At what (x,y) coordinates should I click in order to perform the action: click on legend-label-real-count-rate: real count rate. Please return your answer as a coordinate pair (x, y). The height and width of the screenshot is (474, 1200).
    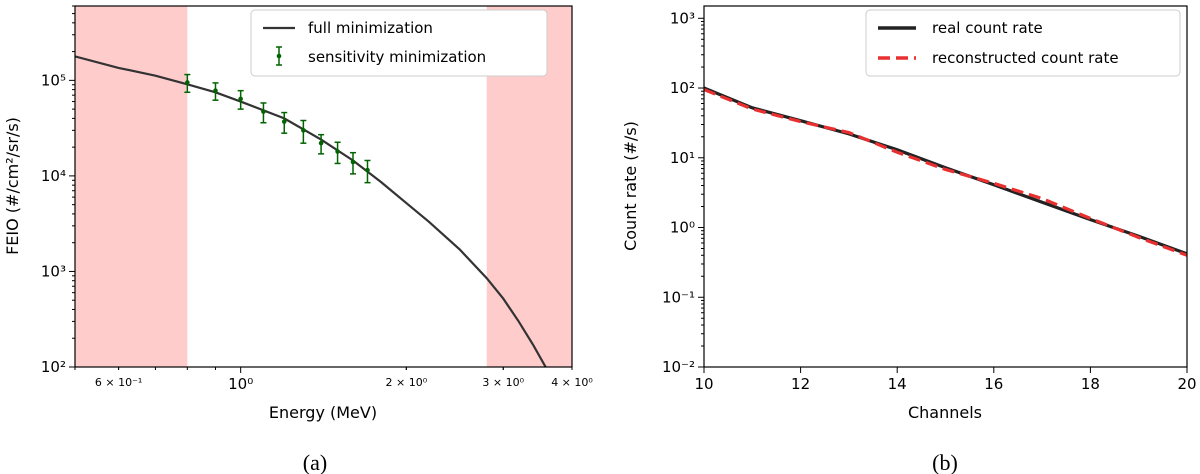
    Looking at the image, I should click on (987, 28).